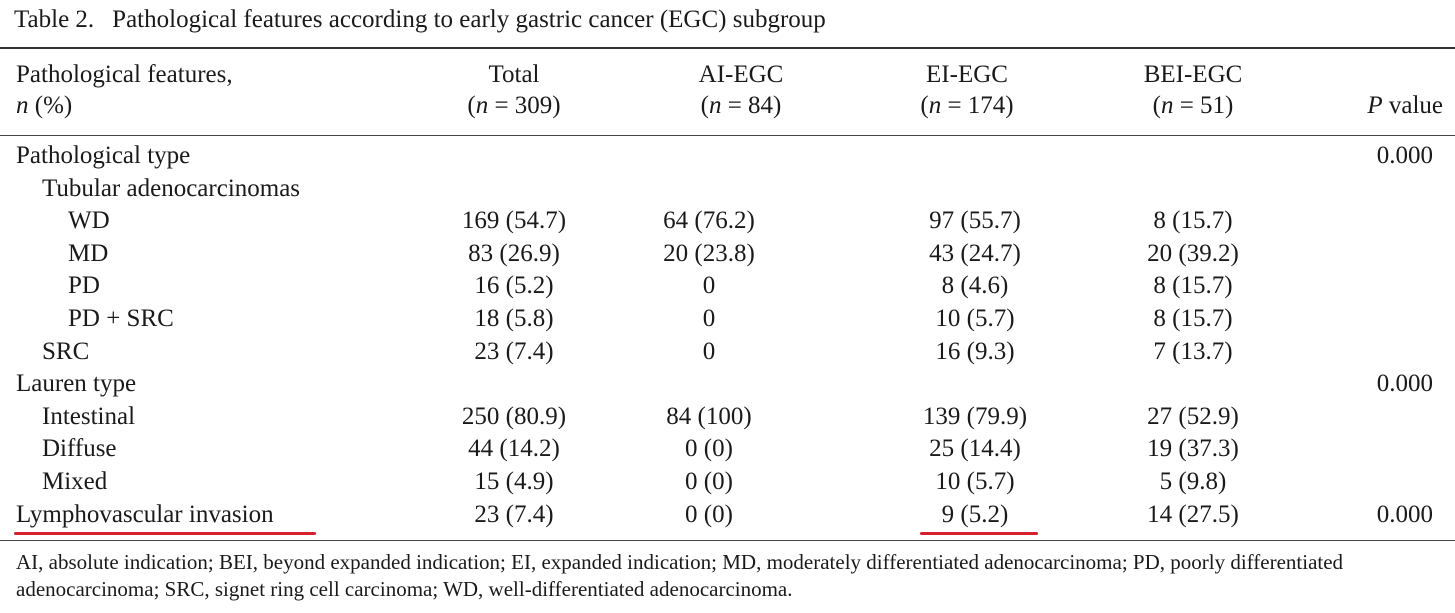  What do you see at coordinates (1193, 481) in the screenshot?
I see `cell-bei-egc: 5 (9.8)` at bounding box center [1193, 481].